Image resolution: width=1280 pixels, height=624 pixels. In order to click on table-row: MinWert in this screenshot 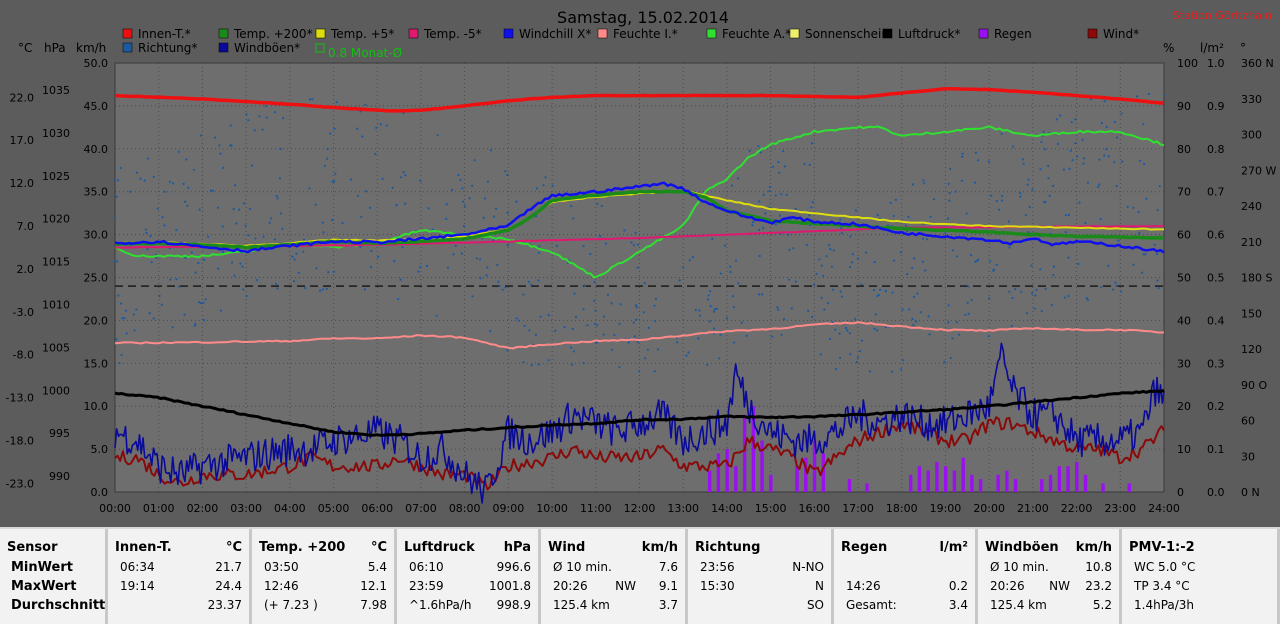, I will do `click(52, 568)`.